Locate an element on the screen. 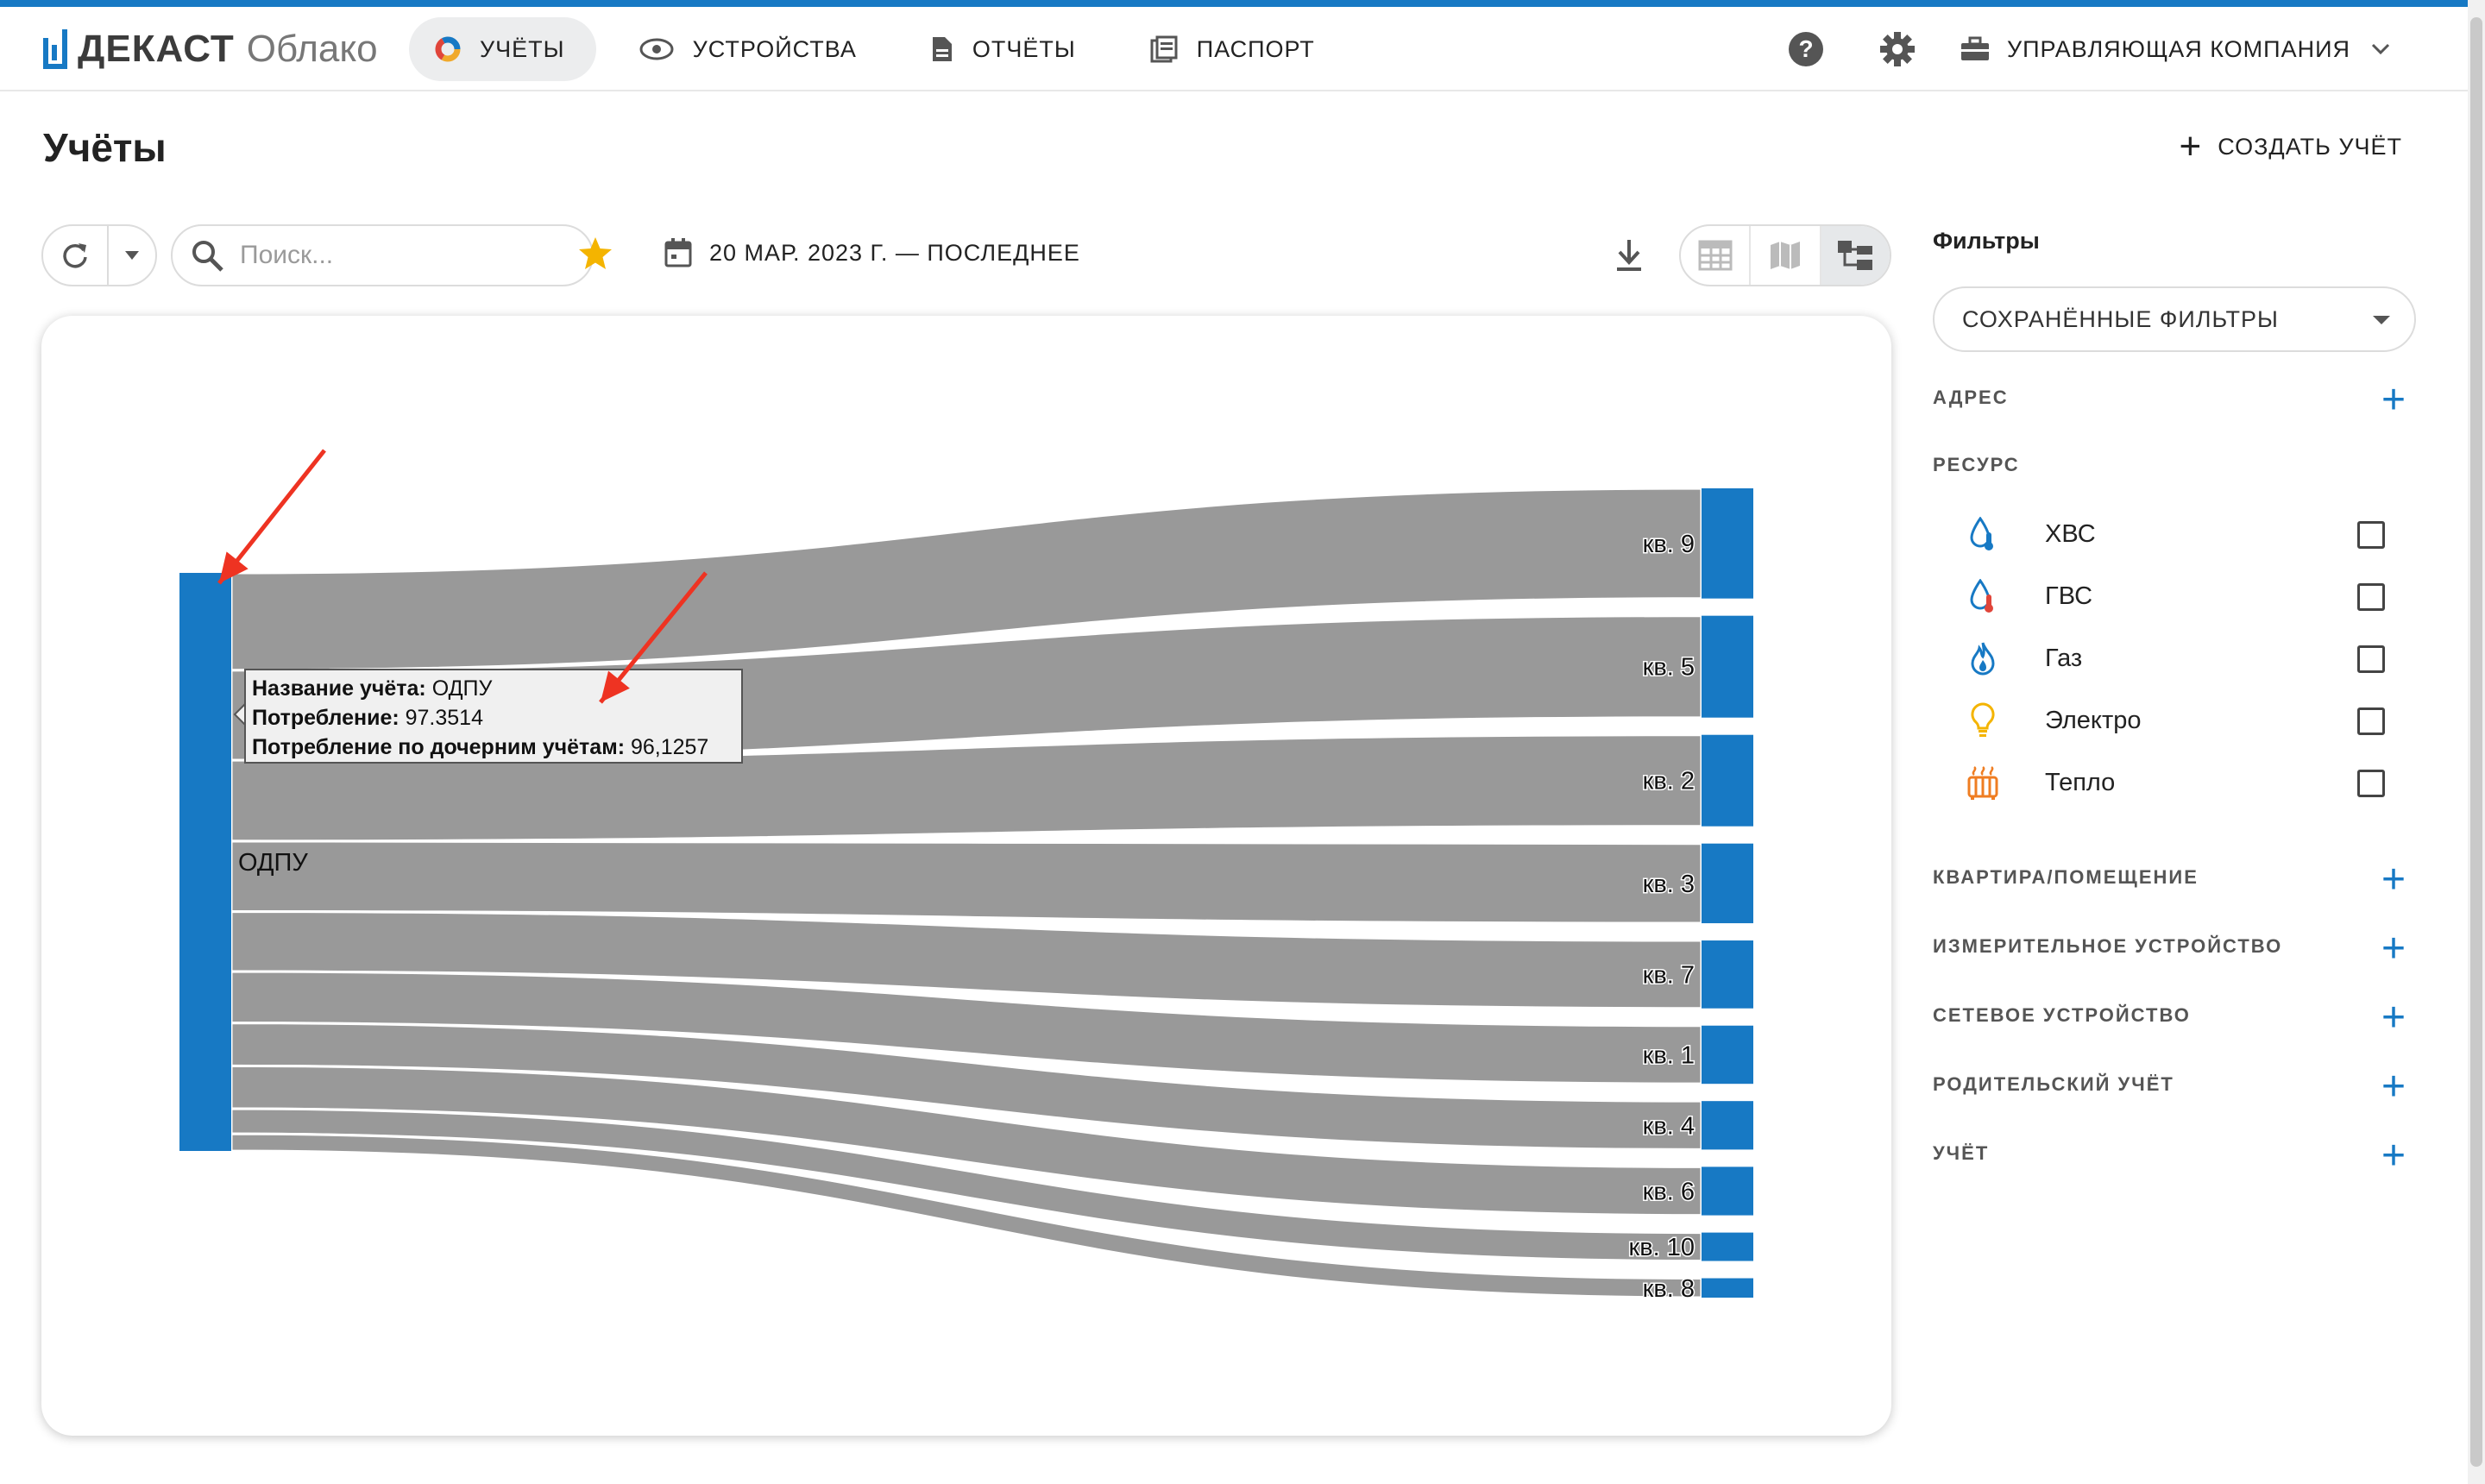 The width and height of the screenshot is (2485, 1484). logo-subtitle: Облако is located at coordinates (312, 49).